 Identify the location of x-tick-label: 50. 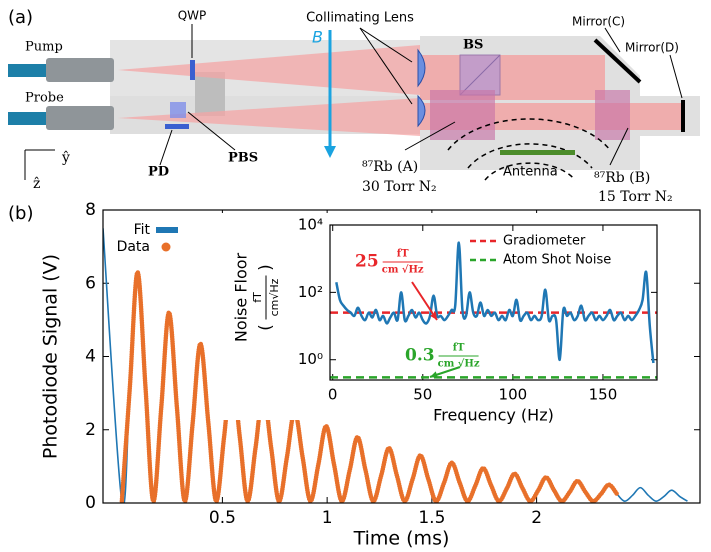
(422, 395).